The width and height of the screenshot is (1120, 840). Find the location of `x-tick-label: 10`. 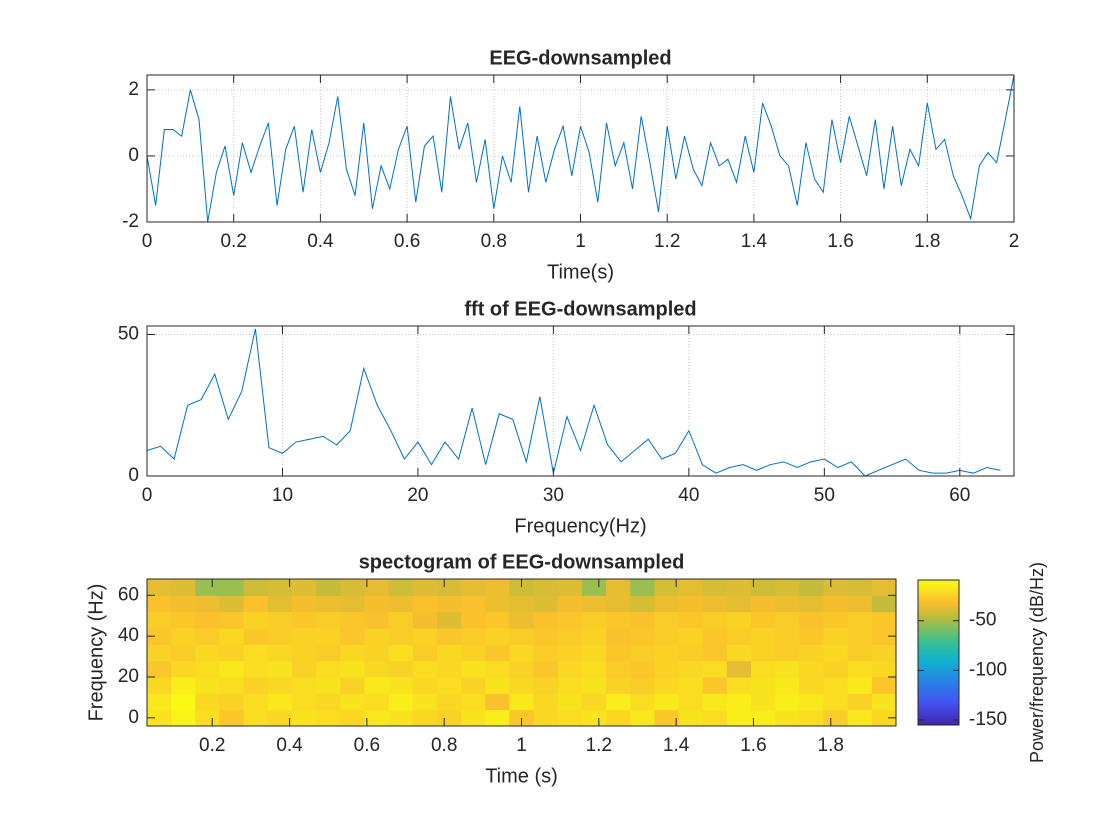

x-tick-label: 10 is located at coordinates (282, 495).